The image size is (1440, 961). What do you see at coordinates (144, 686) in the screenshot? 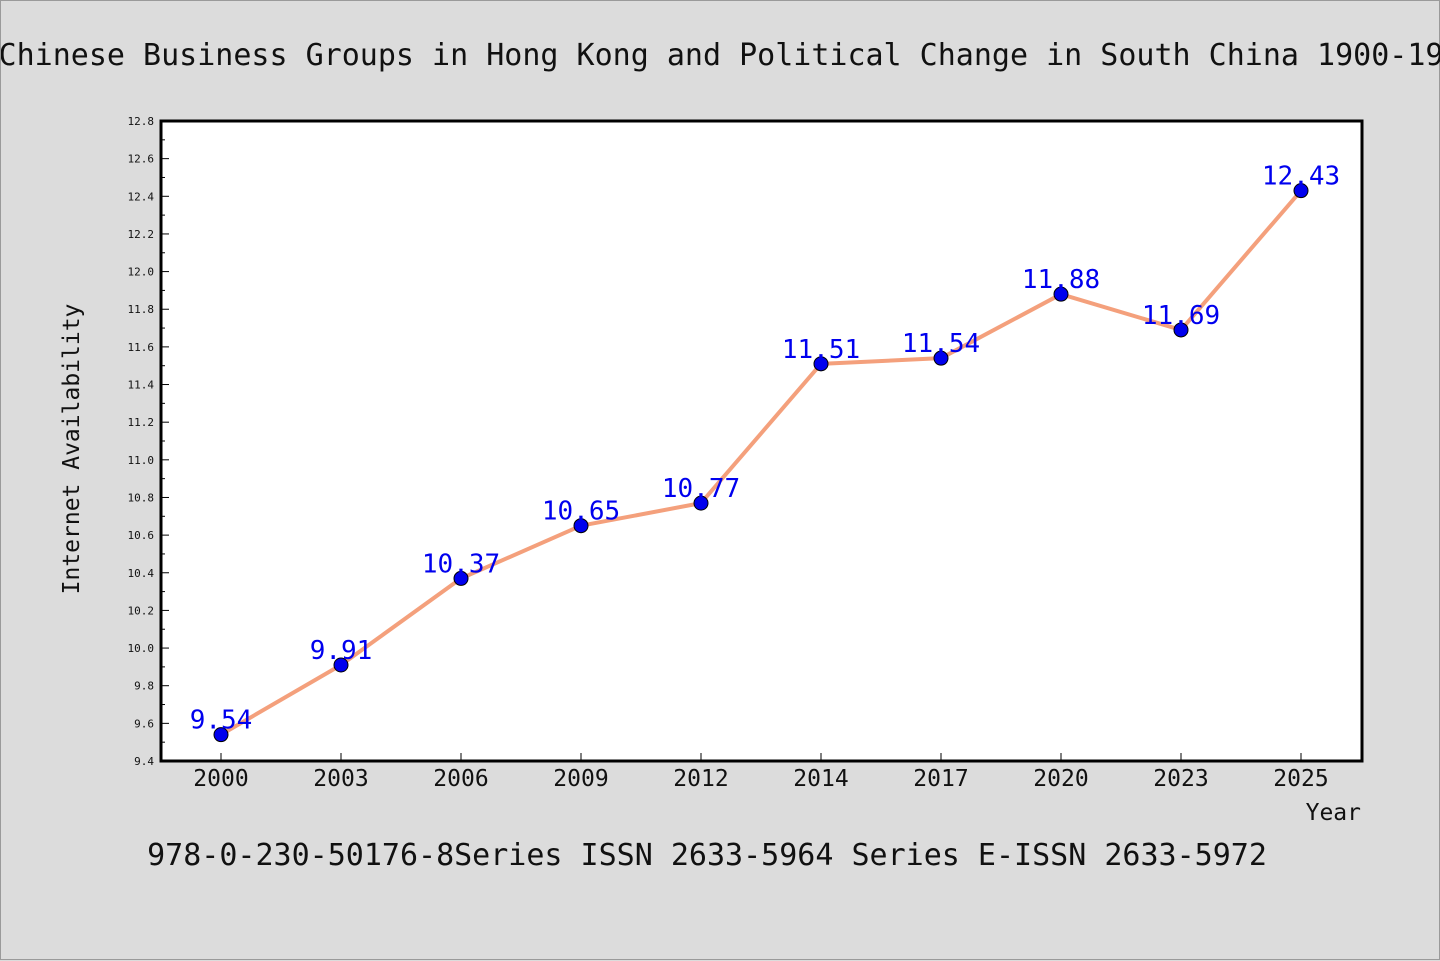
I see `y-tick-label: 9.8` at bounding box center [144, 686].